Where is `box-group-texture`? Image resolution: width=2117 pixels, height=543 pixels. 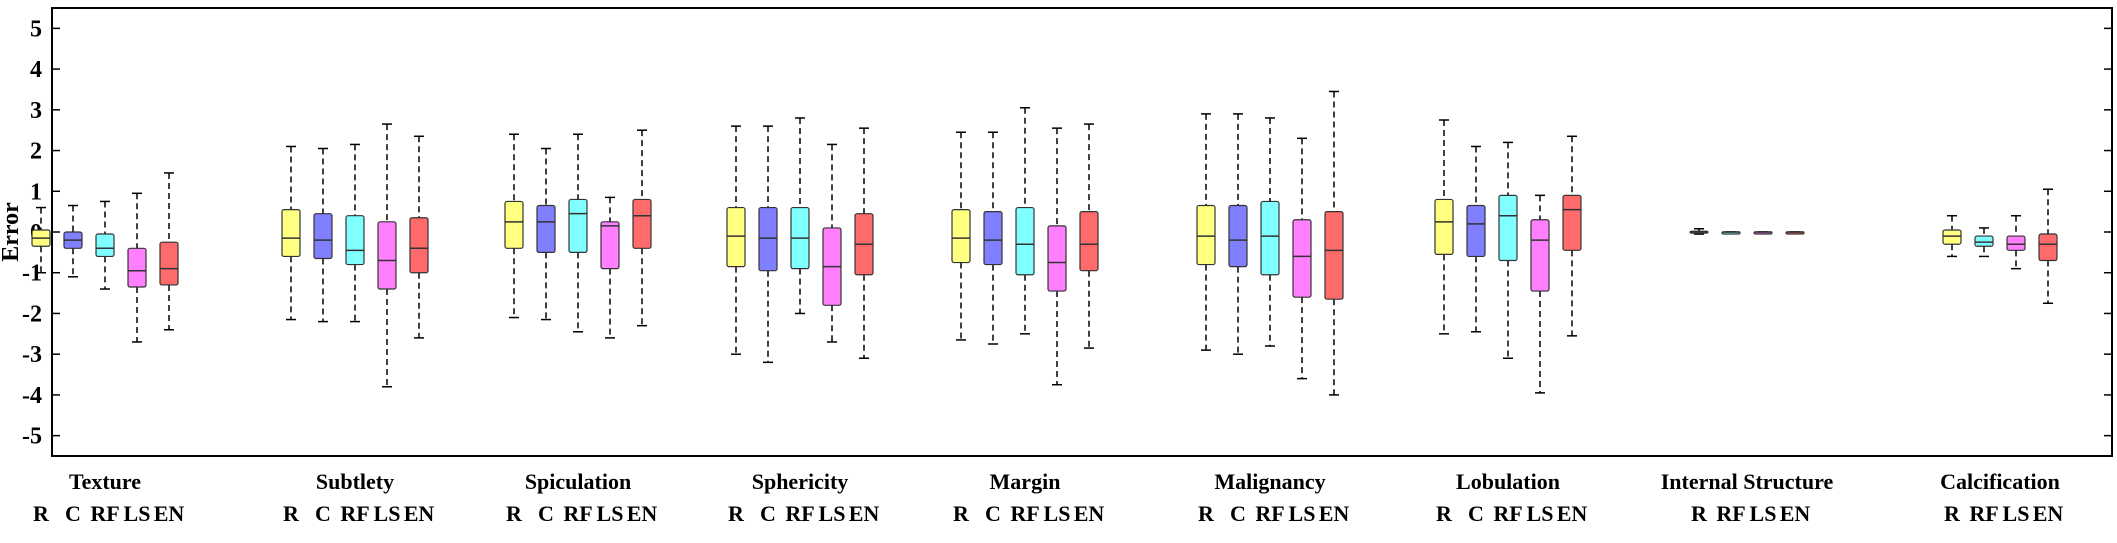 box-group-texture is located at coordinates (105, 257).